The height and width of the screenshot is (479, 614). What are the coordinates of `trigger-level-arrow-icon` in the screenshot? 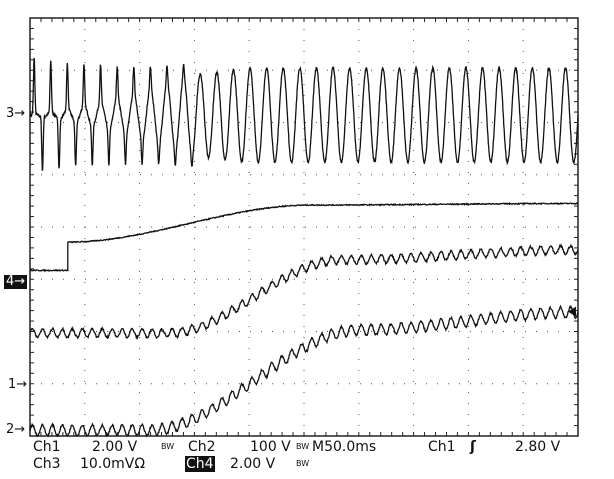 It's located at (572, 311).